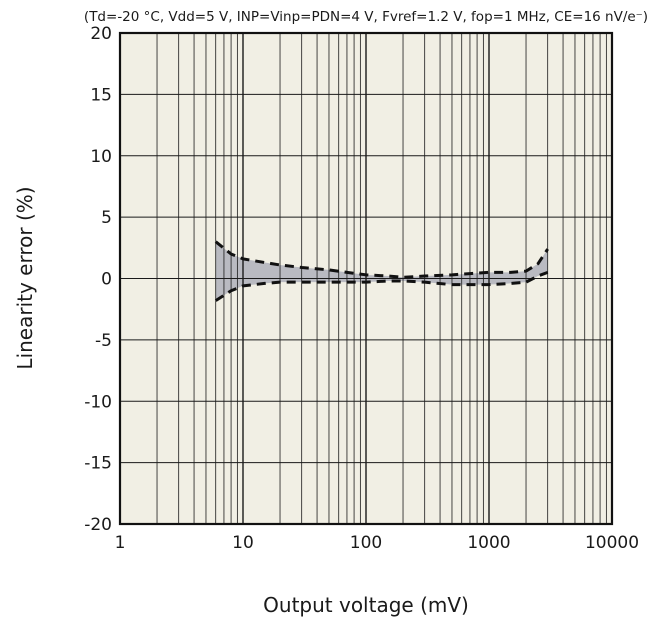 This screenshot has width=656, height=626. Describe the element at coordinates (106, 280) in the screenshot. I see `y-tick-label: 0` at that location.